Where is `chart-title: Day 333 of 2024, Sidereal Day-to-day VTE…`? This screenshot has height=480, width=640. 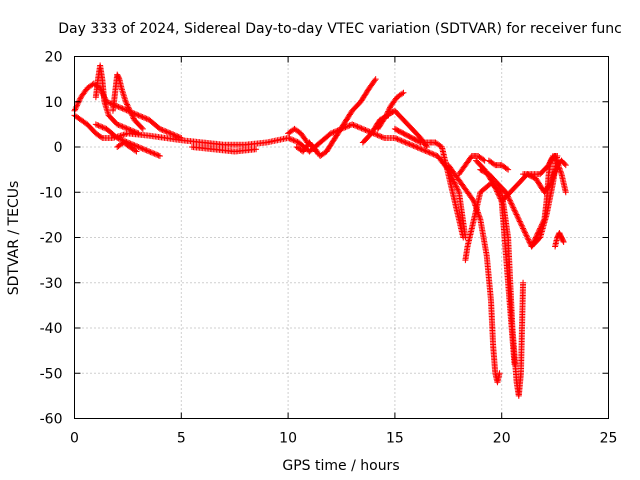 chart-title: Day 333 of 2024, Sidereal Day-to-day VTE… is located at coordinates (340, 29).